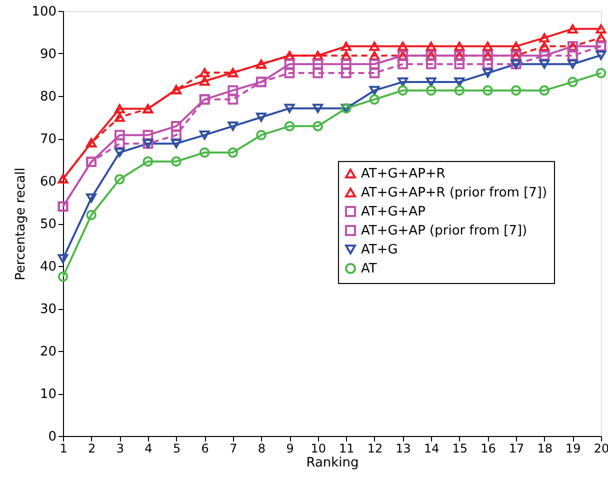 This screenshot has height=478, width=608. I want to click on x-tick-label: 6, so click(205, 449).